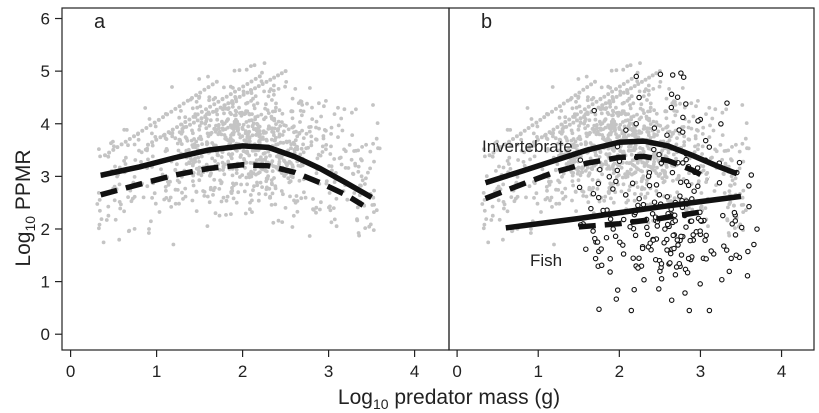  Describe the element at coordinates (597, 177) in the screenshot. I see `fit-line-dashed` at that location.